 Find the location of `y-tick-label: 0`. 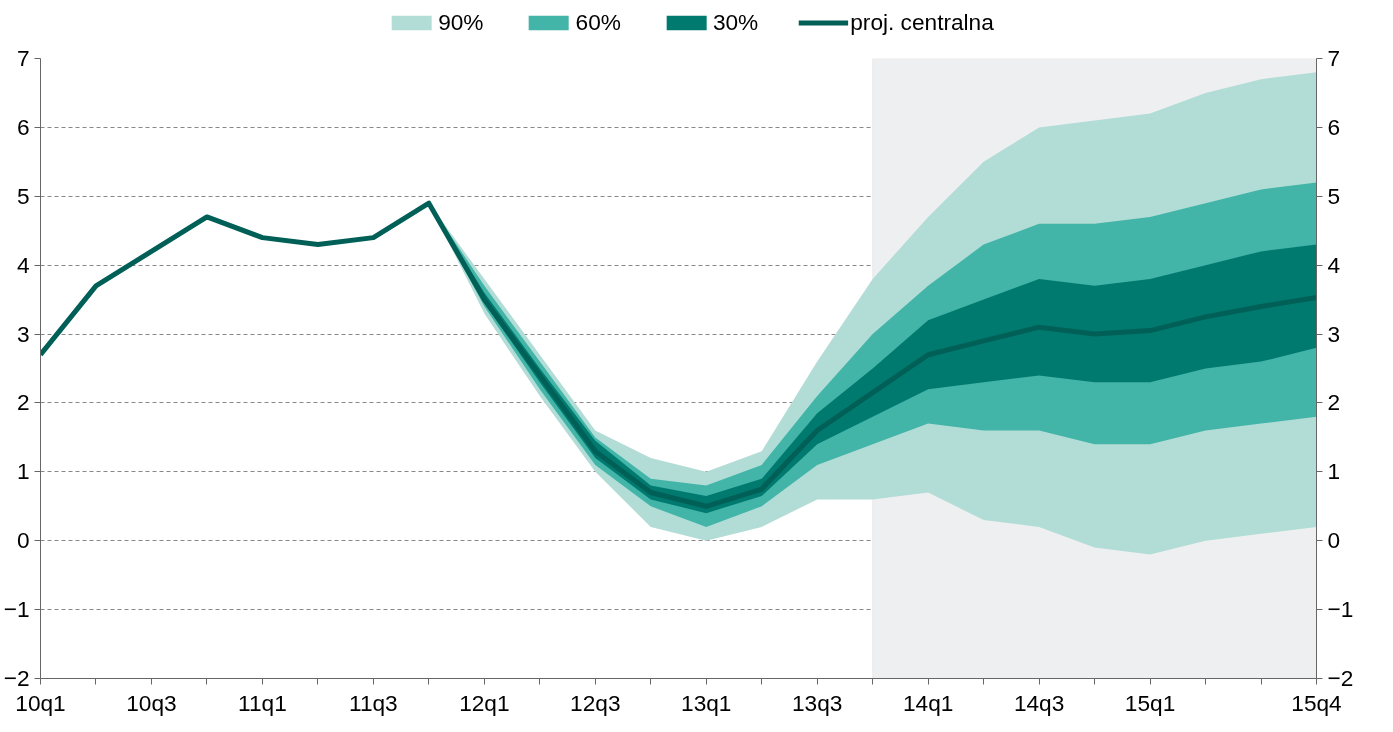

y-tick-label: 0 is located at coordinates (23, 540).